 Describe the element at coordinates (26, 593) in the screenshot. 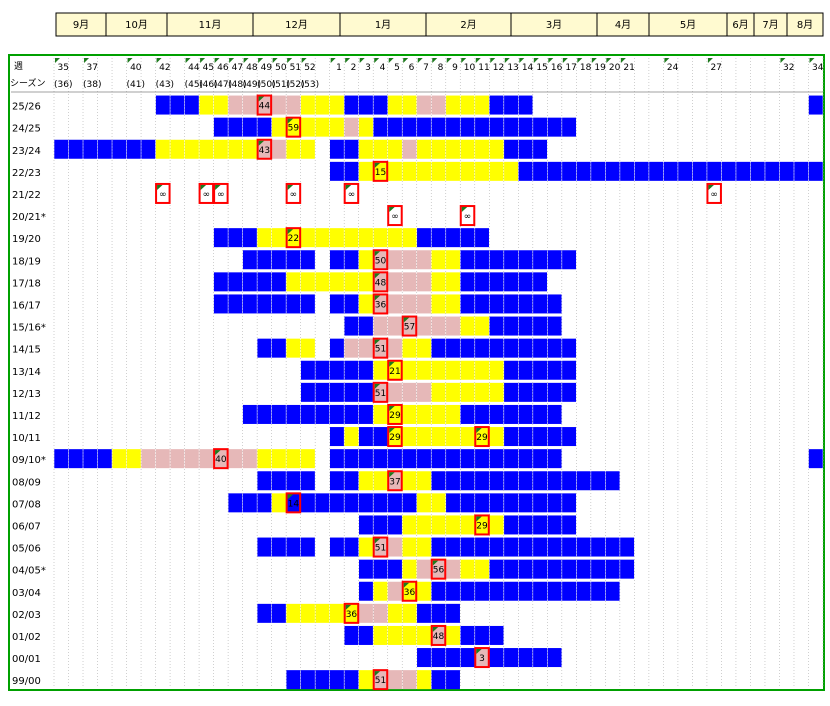

I see `season-row-label: 03/04` at that location.